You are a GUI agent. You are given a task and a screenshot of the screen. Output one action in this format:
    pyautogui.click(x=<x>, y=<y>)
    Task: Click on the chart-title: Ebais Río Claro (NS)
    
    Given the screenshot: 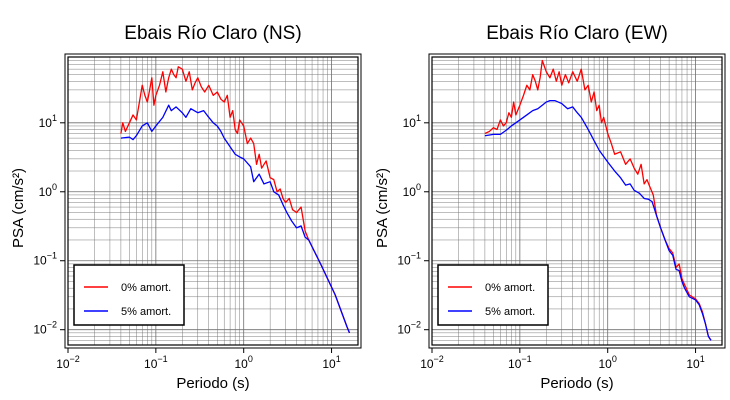 What is the action you would take?
    pyautogui.click(x=212, y=33)
    